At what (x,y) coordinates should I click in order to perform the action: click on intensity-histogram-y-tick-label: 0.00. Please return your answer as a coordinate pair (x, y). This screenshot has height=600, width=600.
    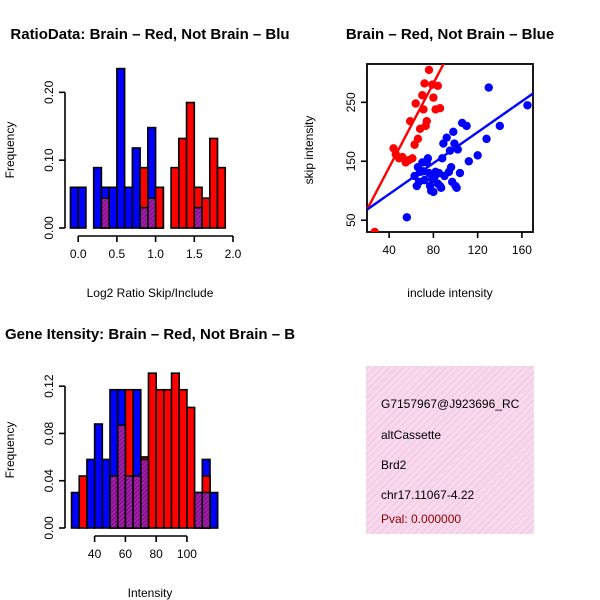
    Looking at the image, I should click on (49, 528).